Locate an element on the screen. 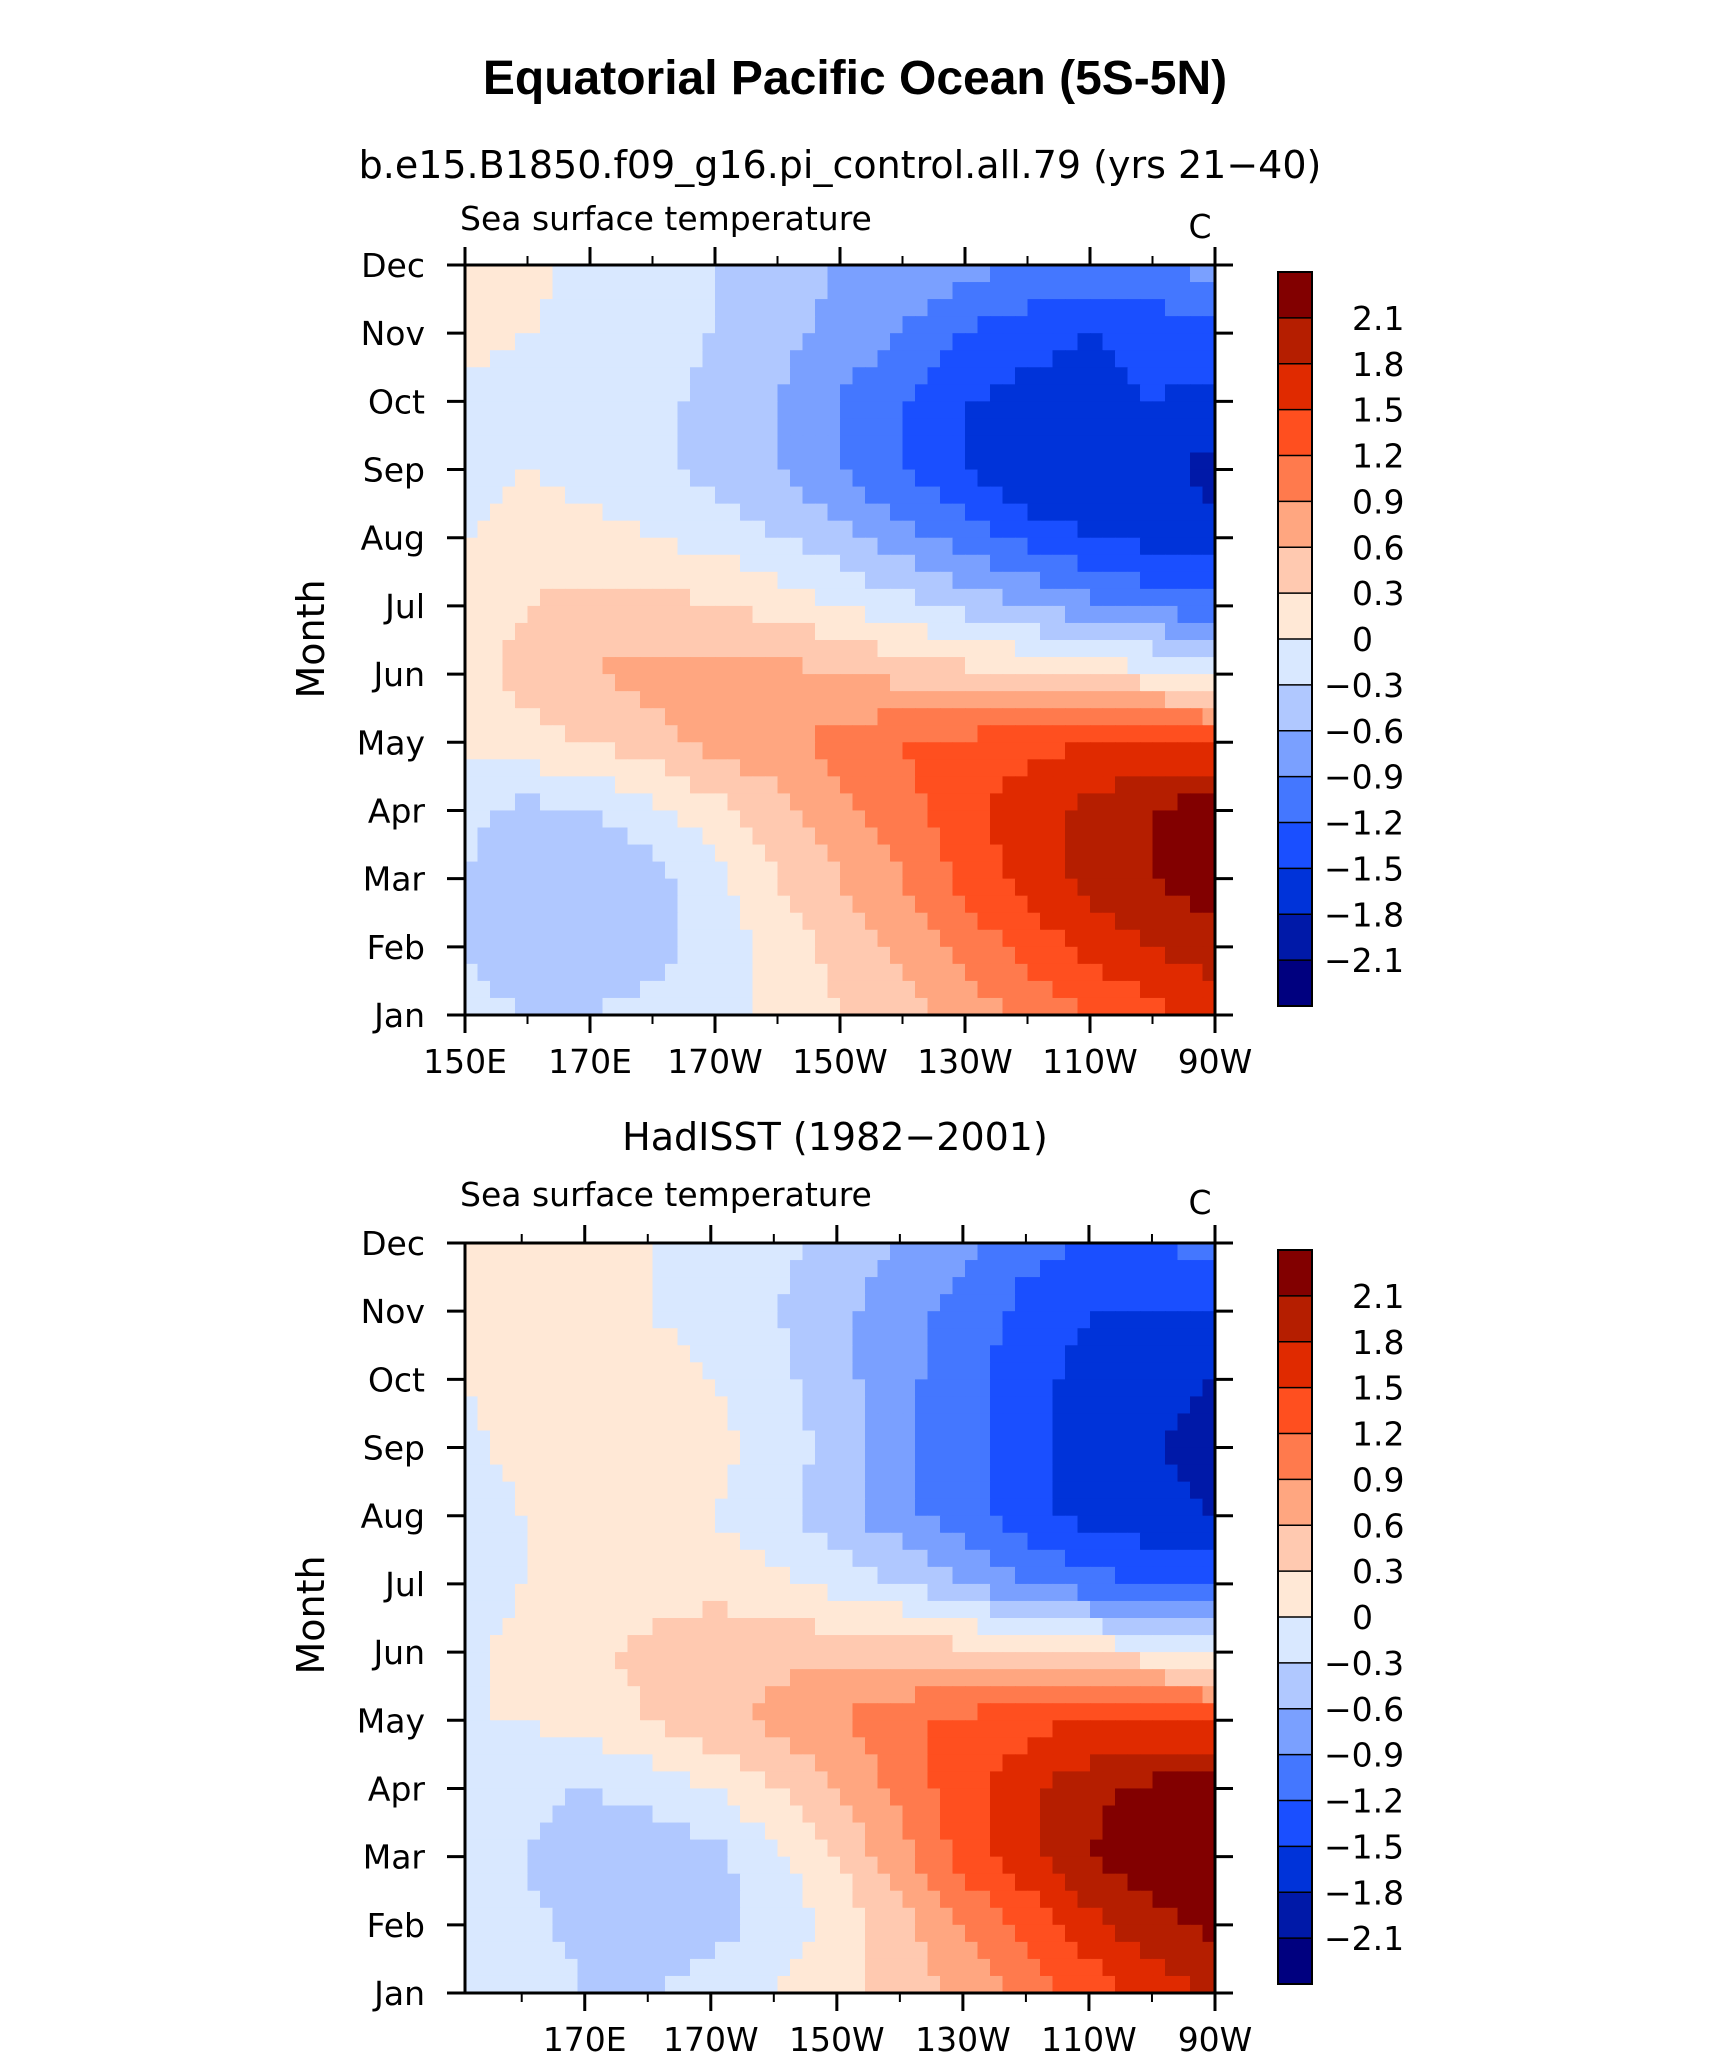 The image size is (1710, 2062). y-tick-label: Jul is located at coordinates (404, 606).